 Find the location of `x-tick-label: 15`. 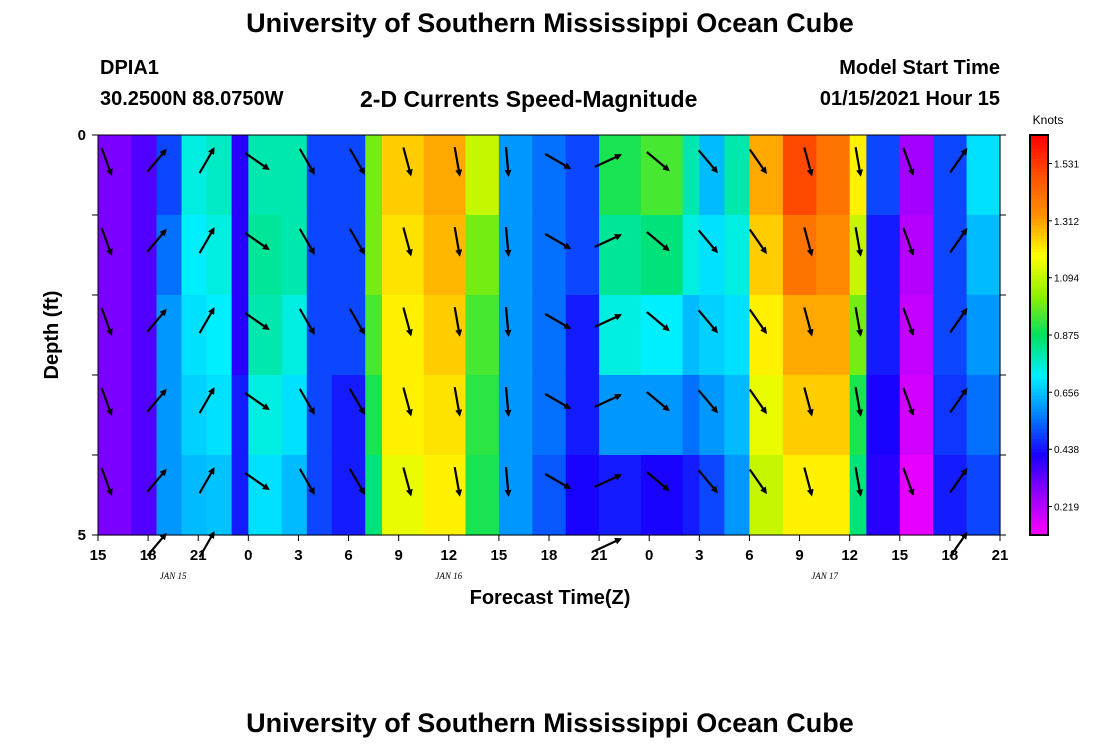

x-tick-label: 15 is located at coordinates (899, 555).